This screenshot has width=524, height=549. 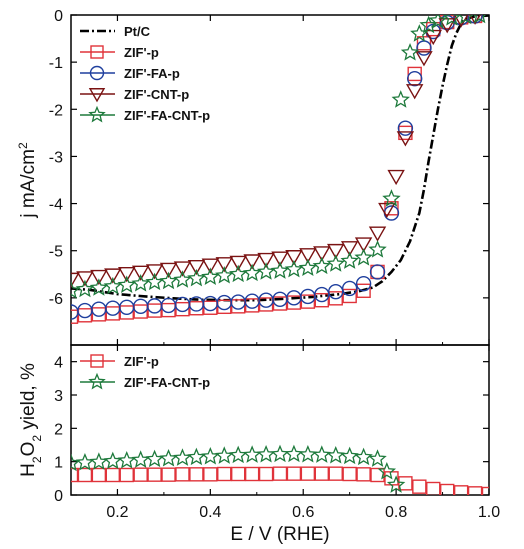 What do you see at coordinates (56, 299) in the screenshot?
I see `y-tick-label: -6` at bounding box center [56, 299].